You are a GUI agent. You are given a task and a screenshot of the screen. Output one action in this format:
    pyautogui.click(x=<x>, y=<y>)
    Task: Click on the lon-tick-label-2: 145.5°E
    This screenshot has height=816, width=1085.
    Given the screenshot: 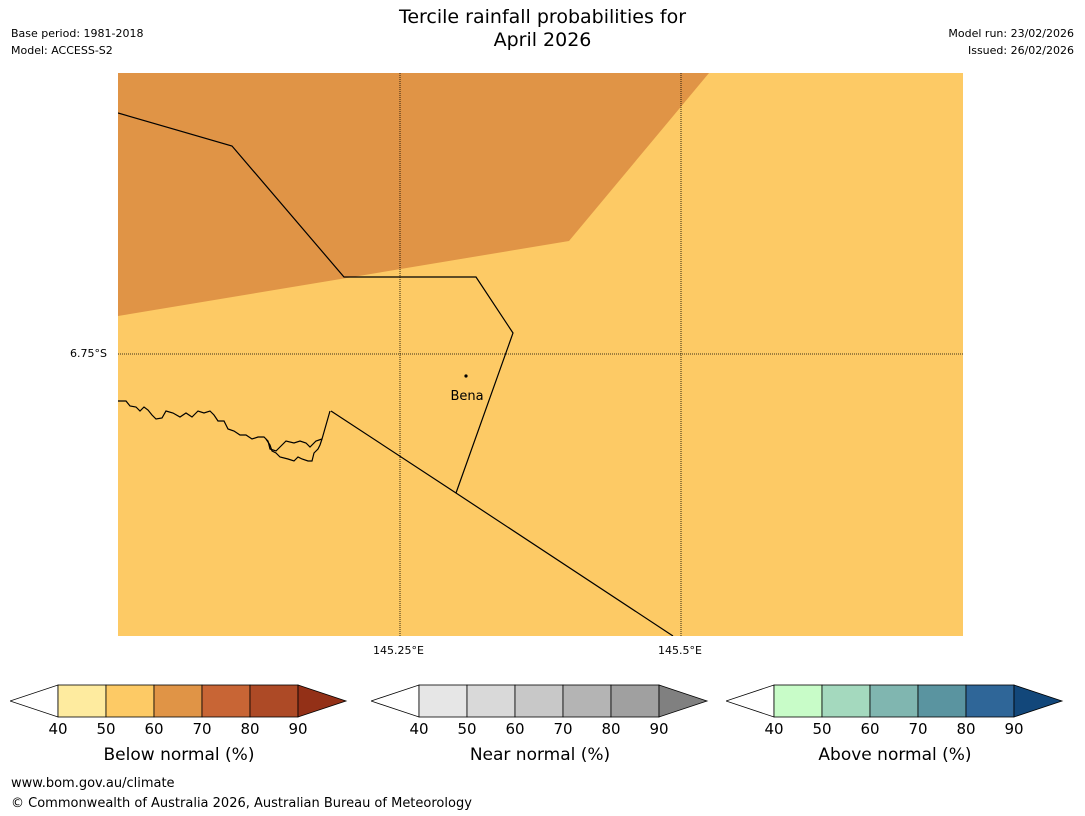 What is the action you would take?
    pyautogui.click(x=680, y=650)
    